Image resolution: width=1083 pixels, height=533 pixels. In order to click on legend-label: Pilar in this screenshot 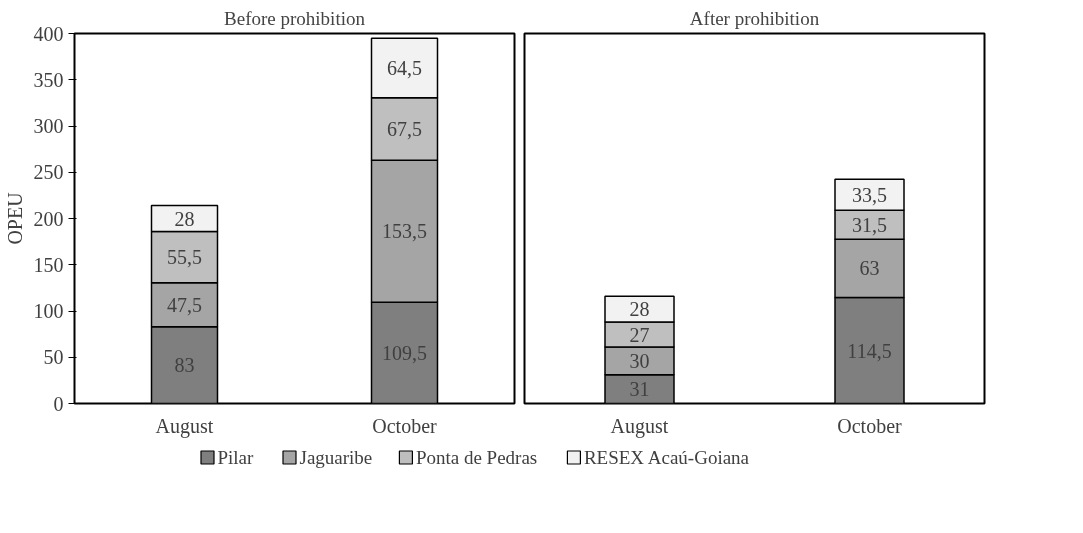, I will do `click(236, 457)`.